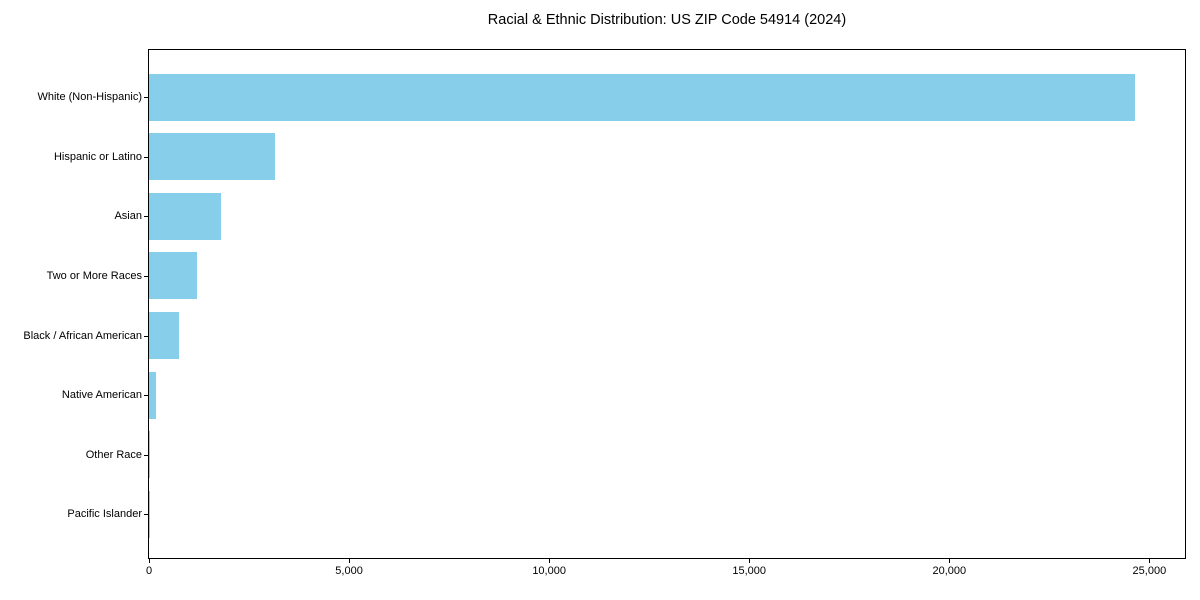 This screenshot has width=1200, height=600. What do you see at coordinates (113, 454) in the screenshot?
I see `y-tick-label-other-race: Other Race` at bounding box center [113, 454].